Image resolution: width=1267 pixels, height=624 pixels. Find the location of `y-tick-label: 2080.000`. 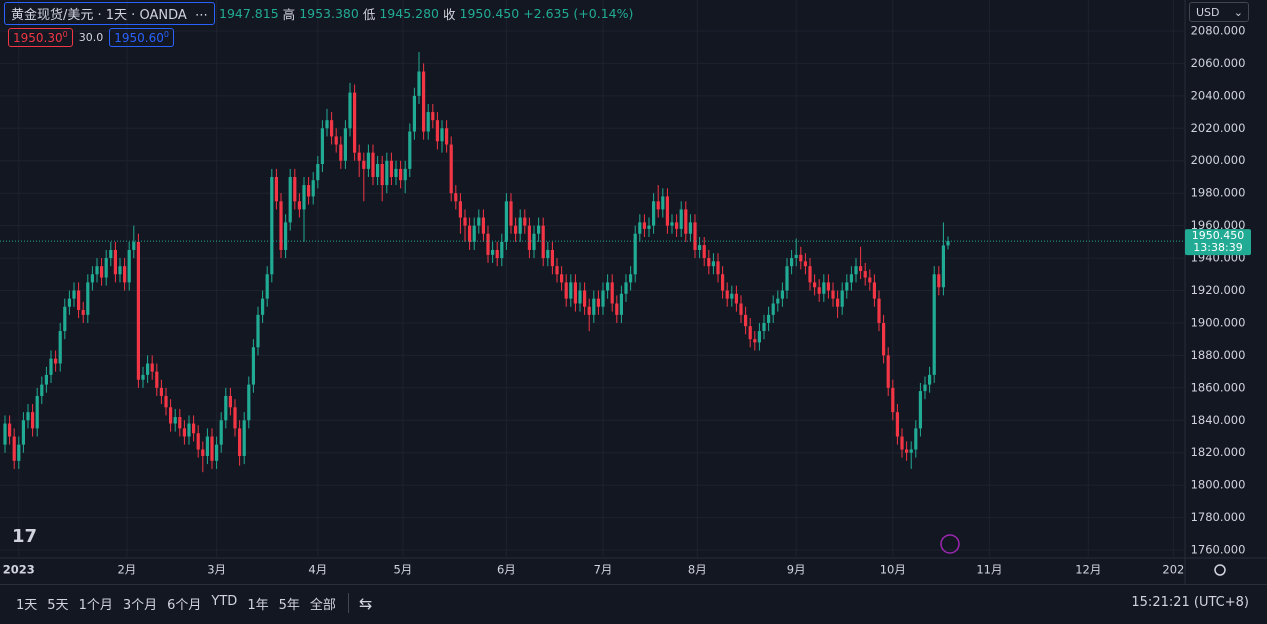

y-tick-label: 2080.000 is located at coordinates (1218, 30).